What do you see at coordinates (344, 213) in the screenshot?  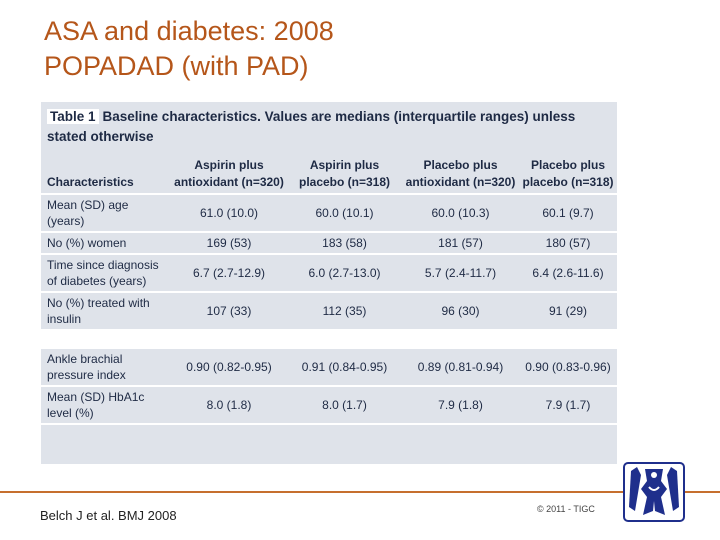 I see `table-cell: 60.0 (10.1)` at bounding box center [344, 213].